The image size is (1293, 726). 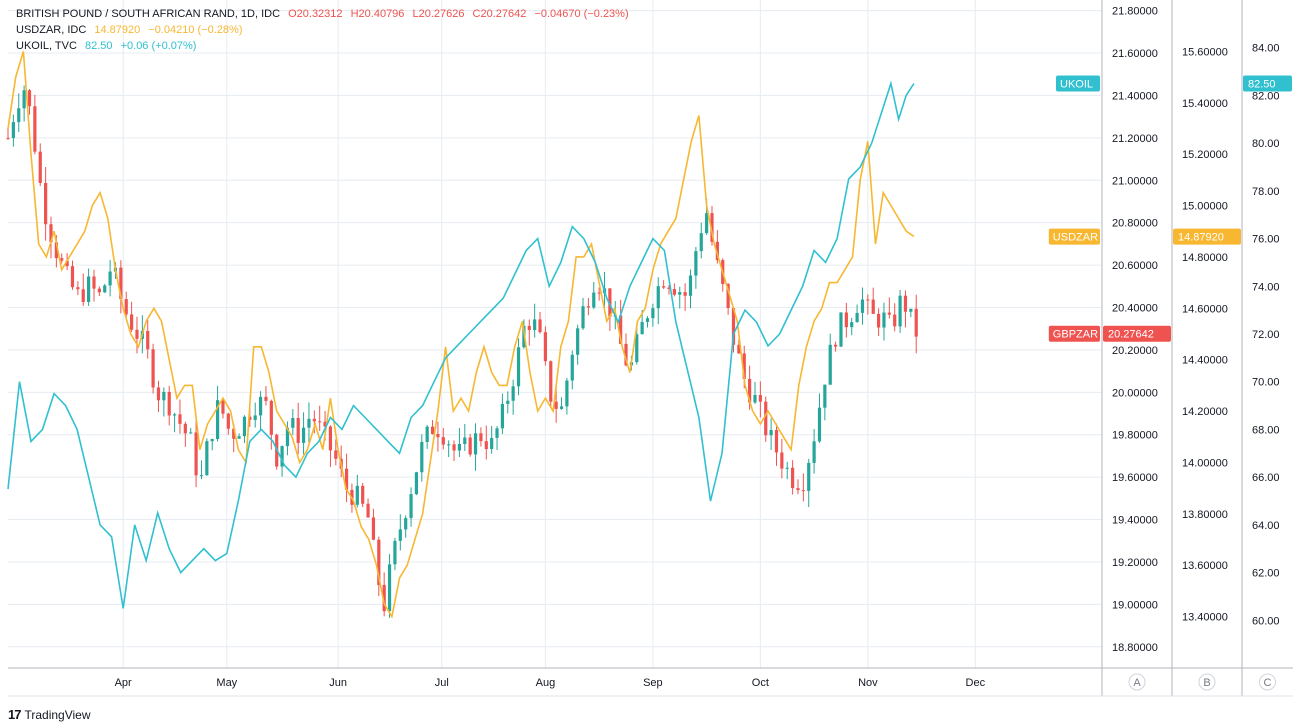 I want to click on tick-a-7: 20.20000, so click(x=1135, y=351).